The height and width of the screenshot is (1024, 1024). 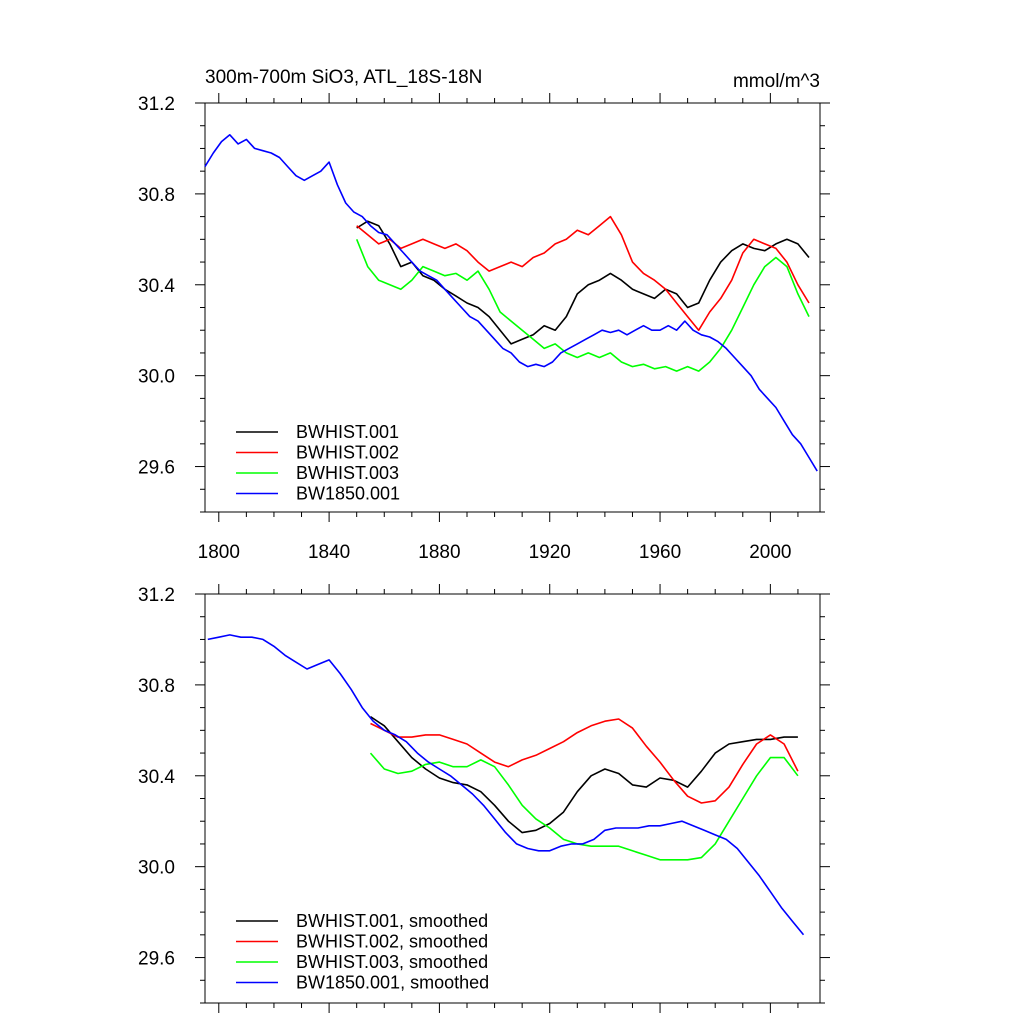 I want to click on x-tick-label: 1920, so click(x=550, y=552).